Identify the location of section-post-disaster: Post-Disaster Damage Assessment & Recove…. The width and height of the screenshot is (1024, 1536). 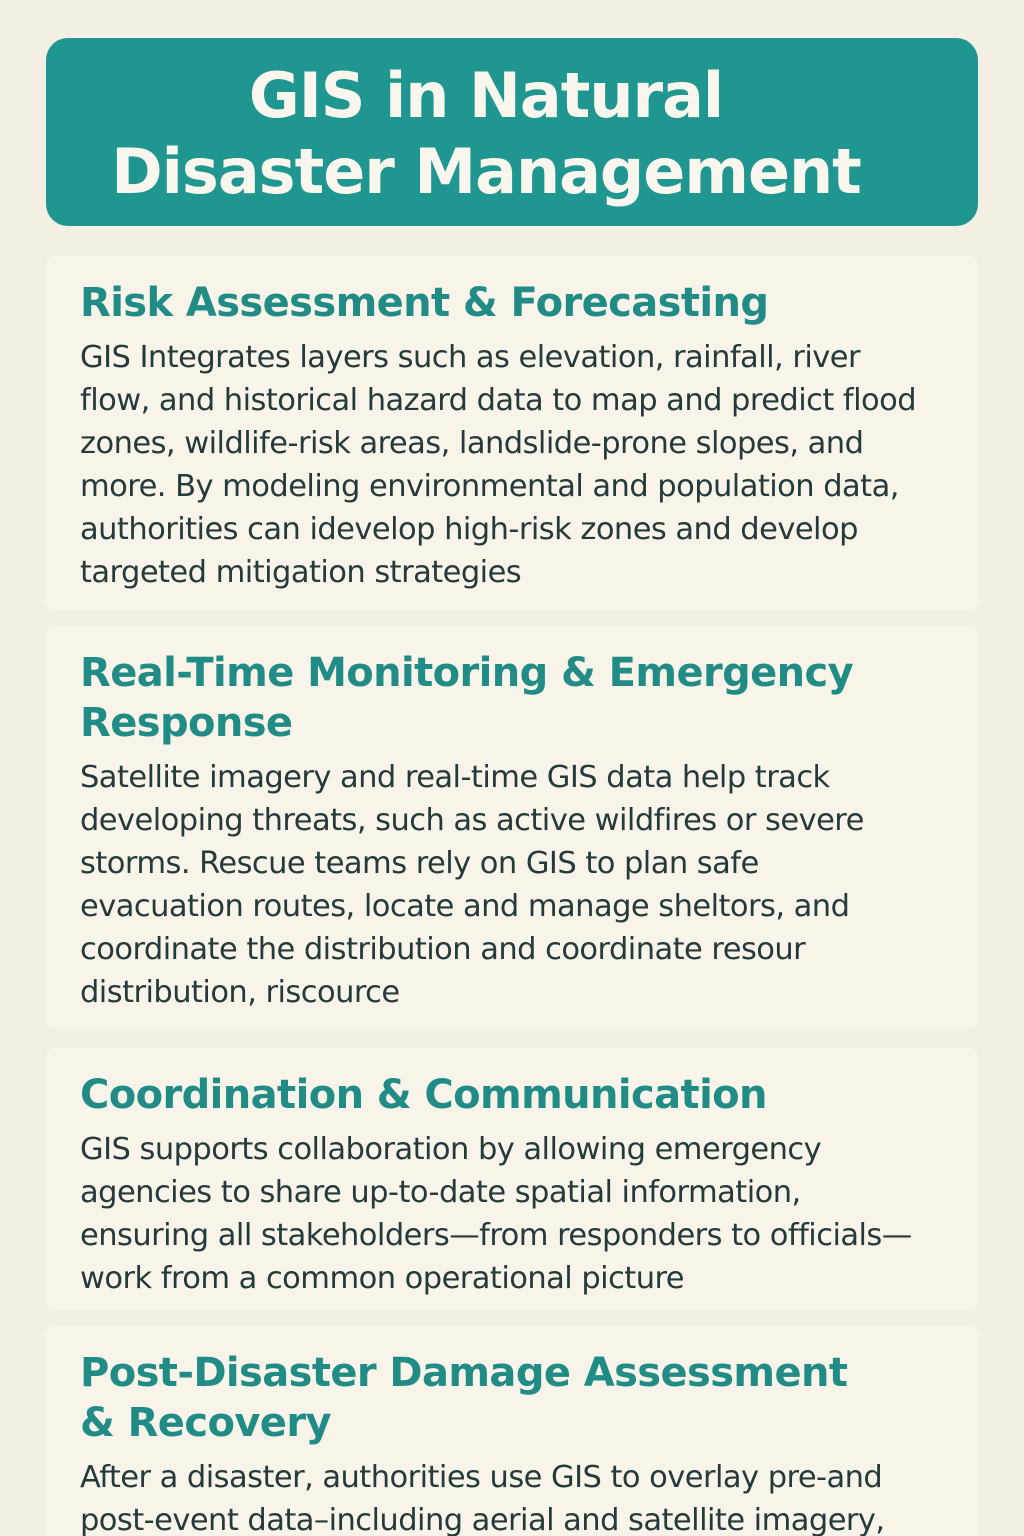
(512, 1431).